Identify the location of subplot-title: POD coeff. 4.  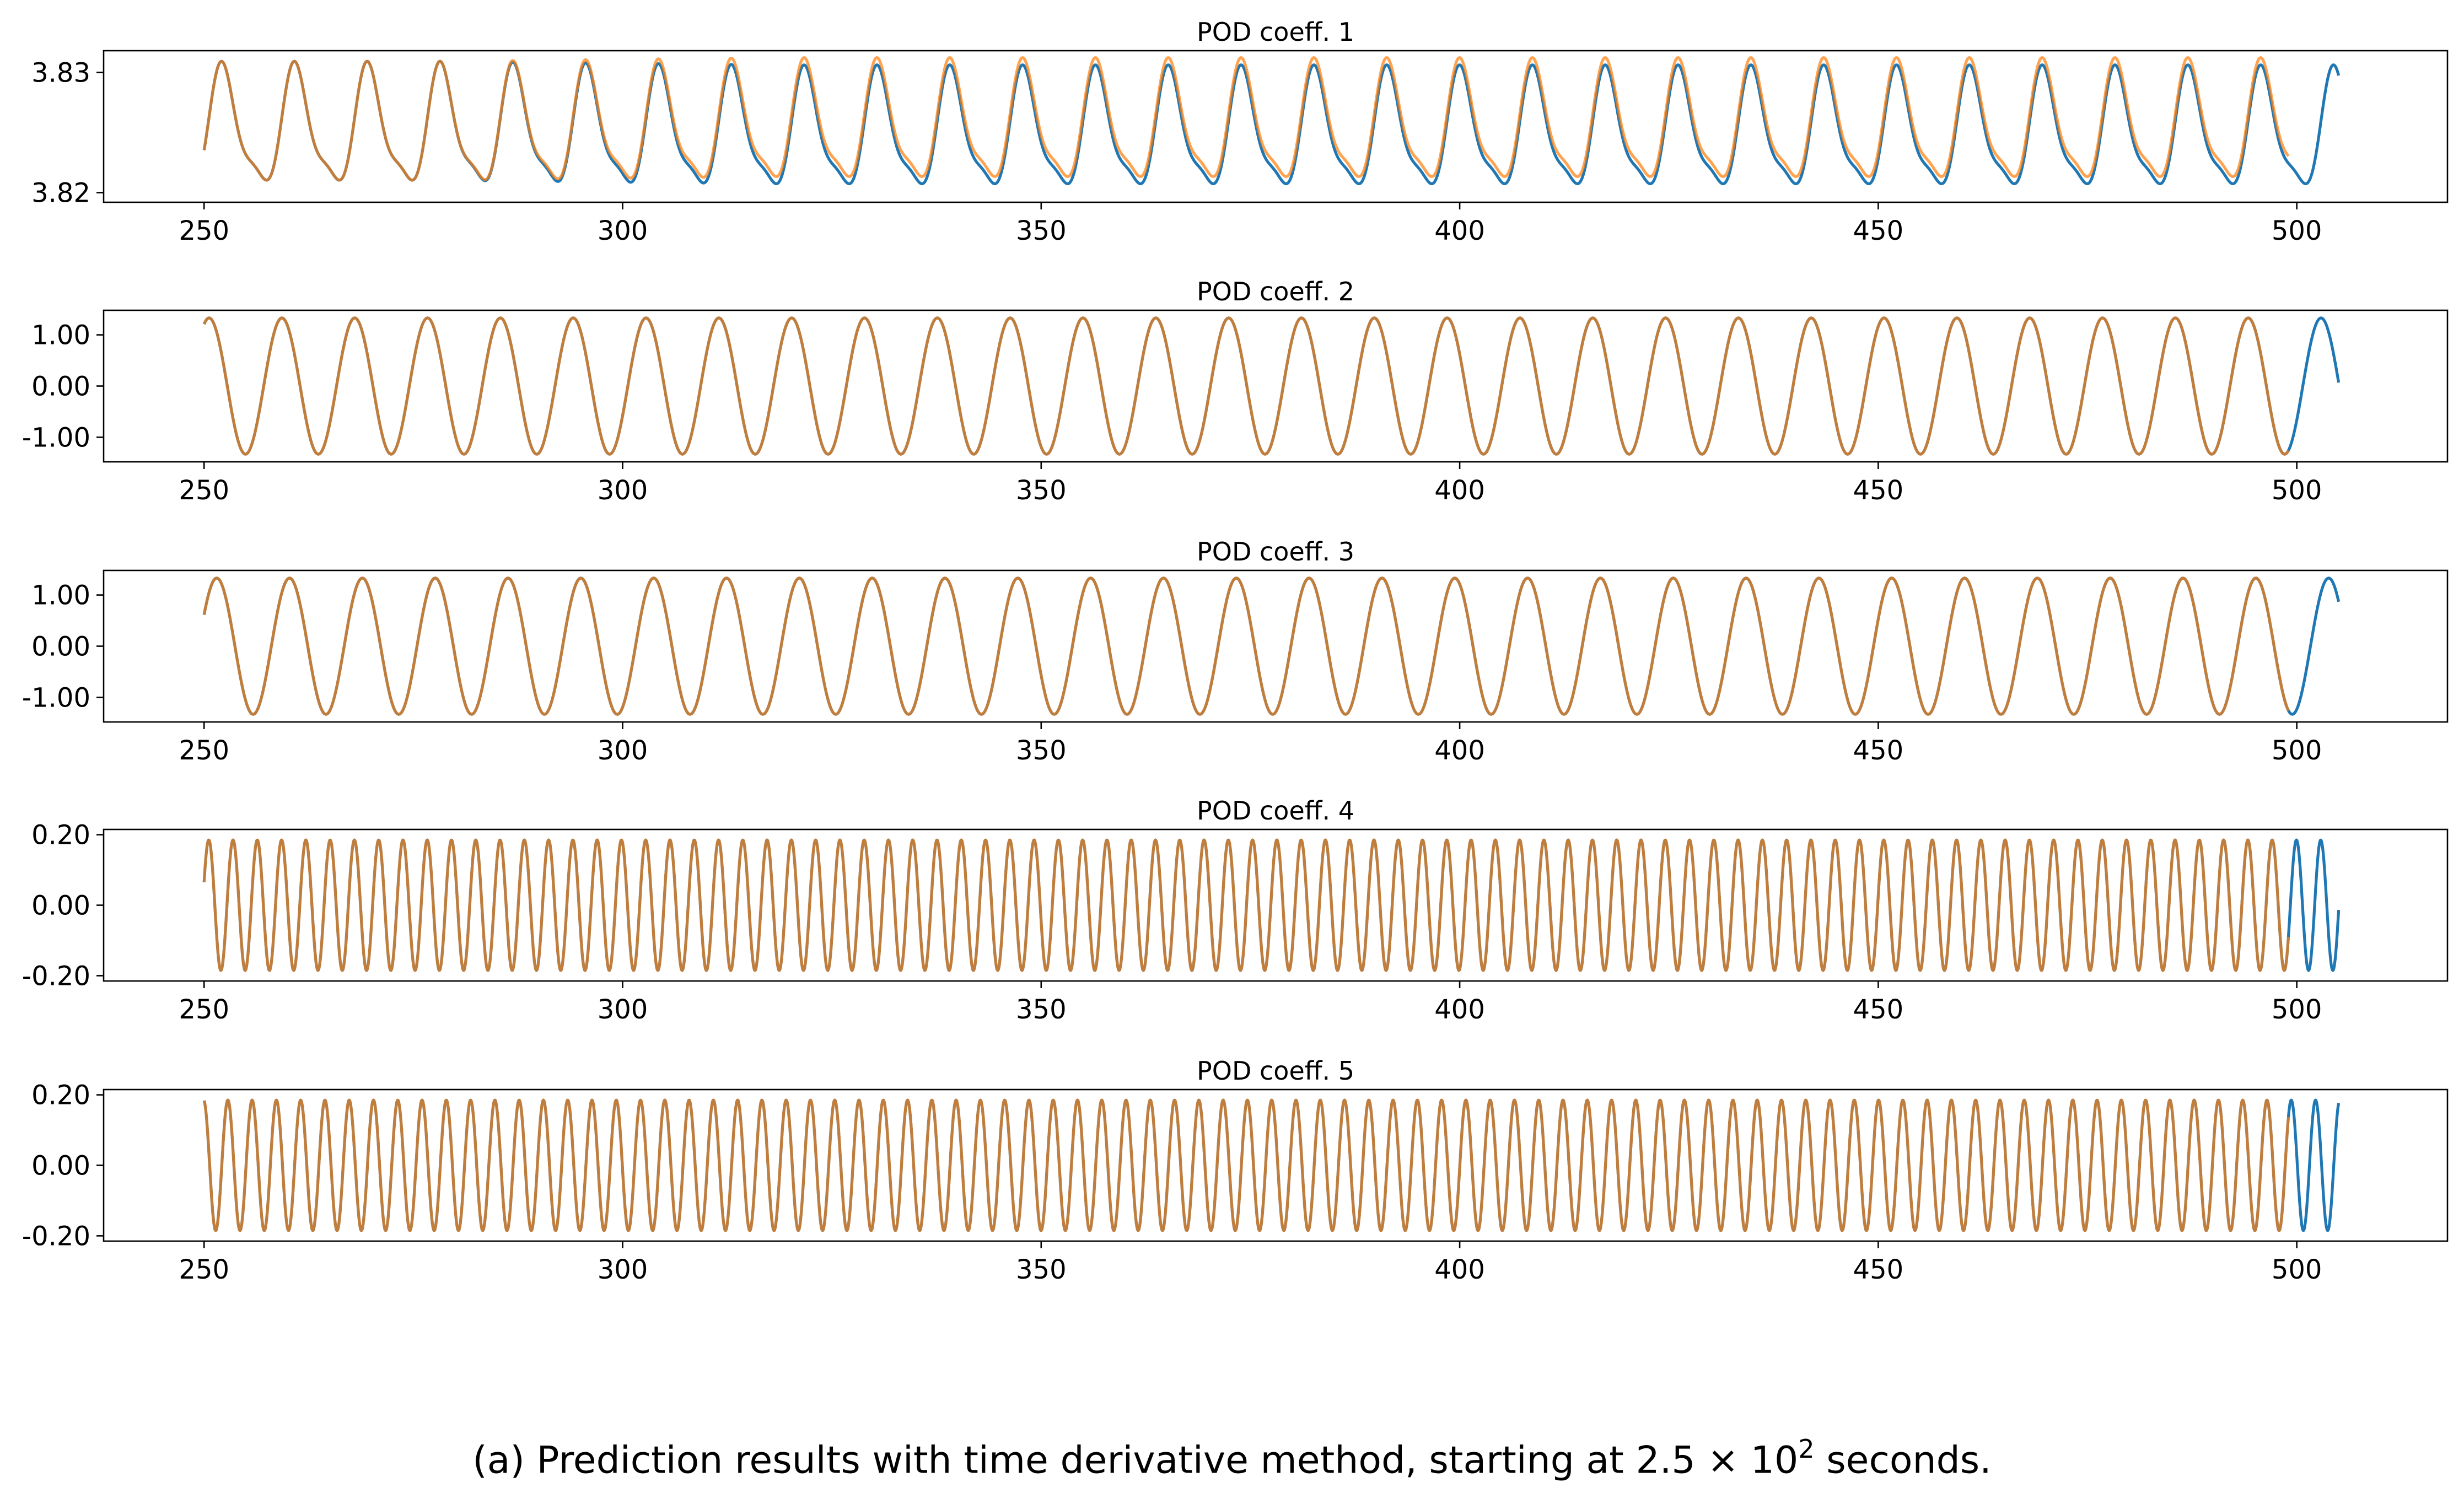
(1276, 811).